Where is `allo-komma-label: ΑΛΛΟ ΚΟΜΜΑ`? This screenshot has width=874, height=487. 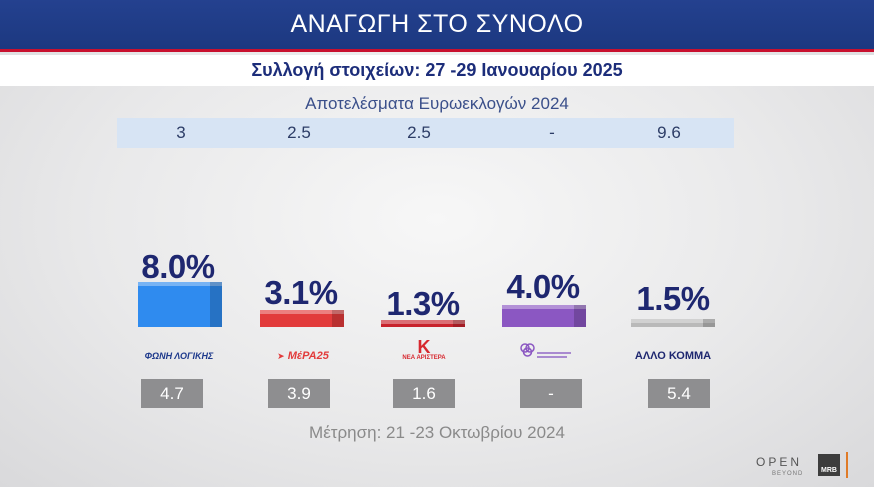
allo-komma-label: ΑΛΛΟ ΚΟΜΜΑ is located at coordinates (673, 356).